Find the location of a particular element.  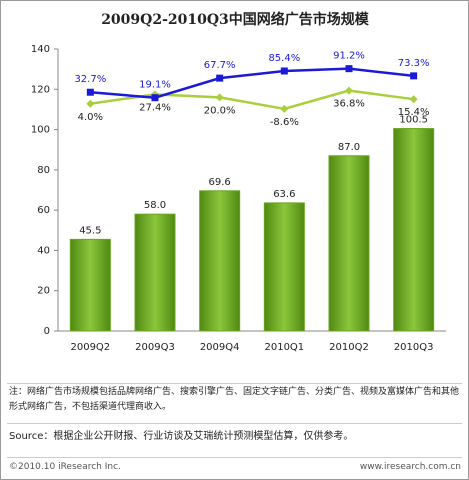

data-label: 15.4% is located at coordinates (414, 112).